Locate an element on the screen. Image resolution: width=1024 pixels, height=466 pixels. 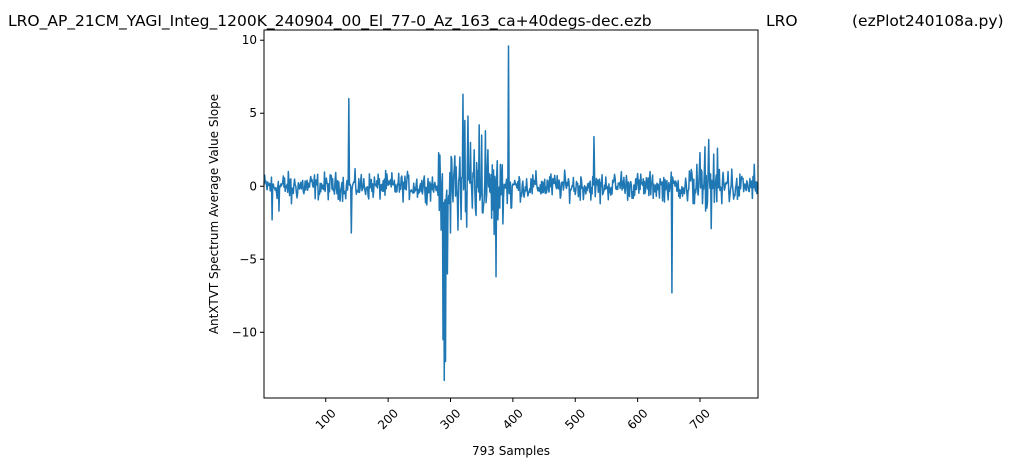
chart-title-site: LRO is located at coordinates (782, 21).